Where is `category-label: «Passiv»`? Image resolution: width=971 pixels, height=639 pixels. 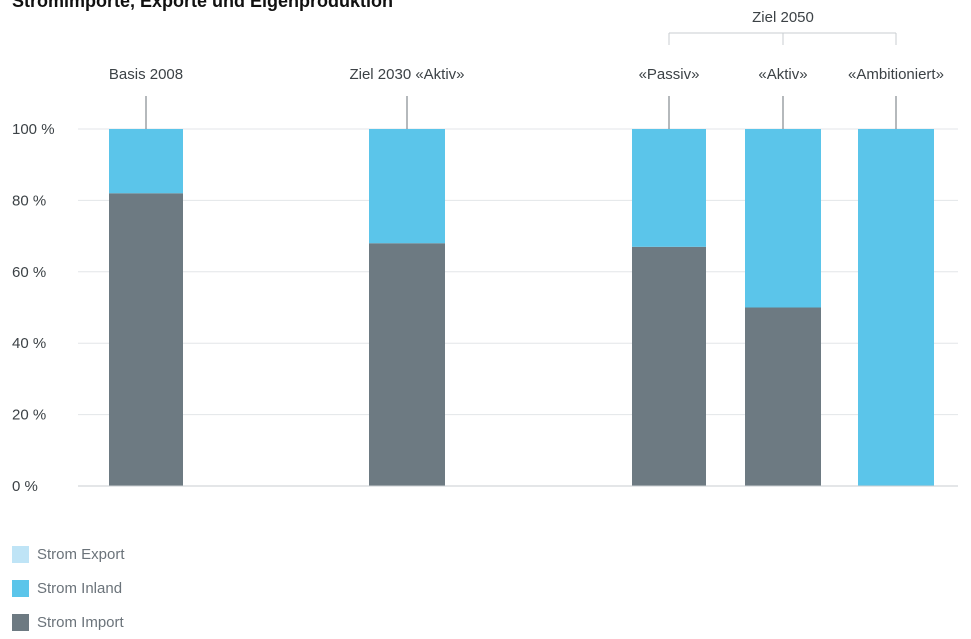
category-label: «Passiv» is located at coordinates (669, 74).